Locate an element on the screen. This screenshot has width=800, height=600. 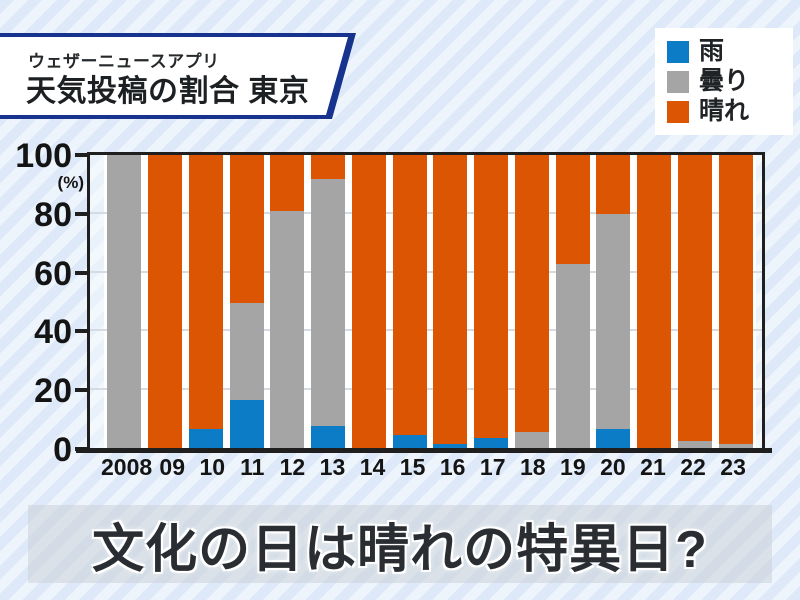
headline-banner: 文化の日は晴れの特異日? is located at coordinates (400, 544).